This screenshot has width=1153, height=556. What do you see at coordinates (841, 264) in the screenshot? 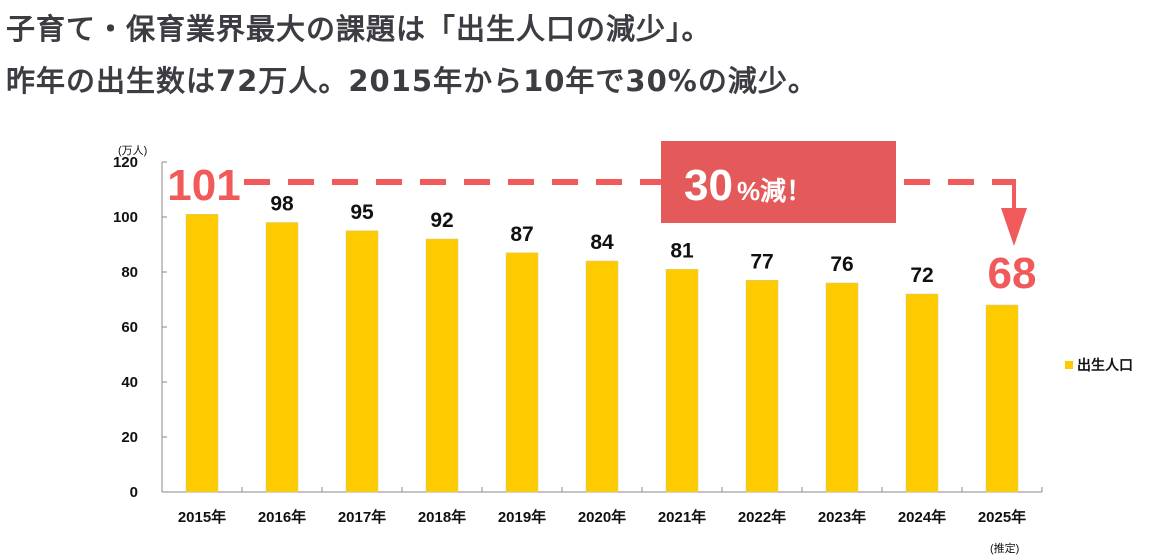
I see `value-label: 76` at bounding box center [841, 264].